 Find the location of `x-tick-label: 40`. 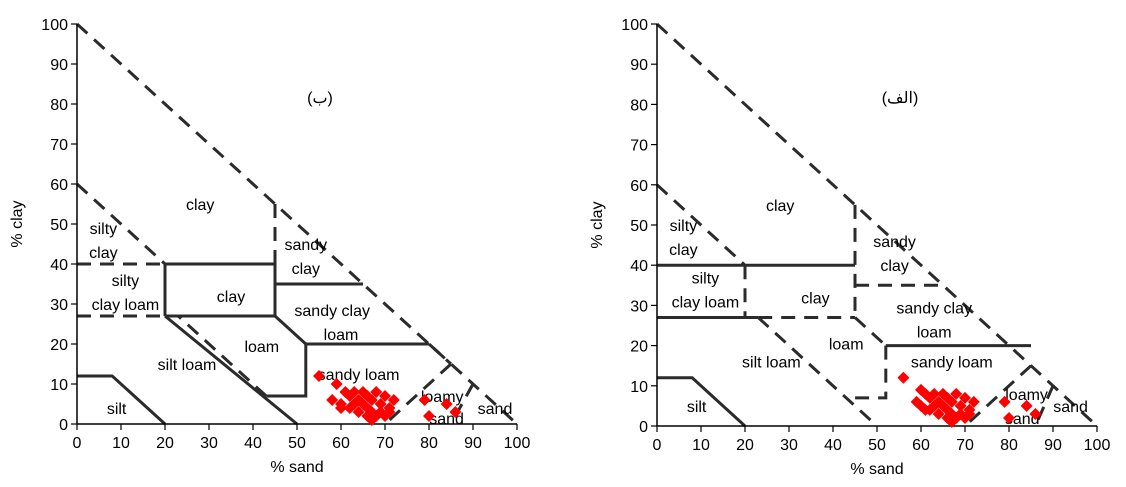

x-tick-label: 40 is located at coordinates (833, 445).